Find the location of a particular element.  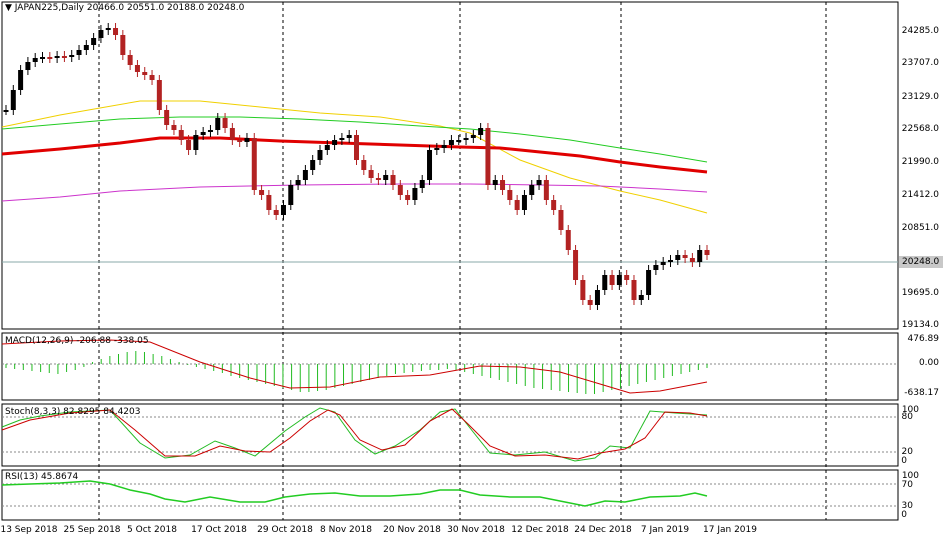

macd-signal-line is located at coordinates (354, 366).